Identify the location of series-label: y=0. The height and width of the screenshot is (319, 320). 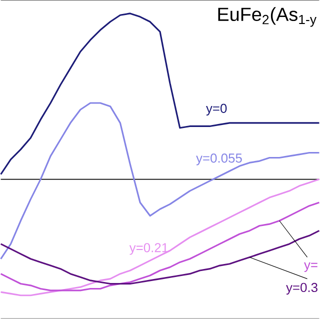
(216, 110).